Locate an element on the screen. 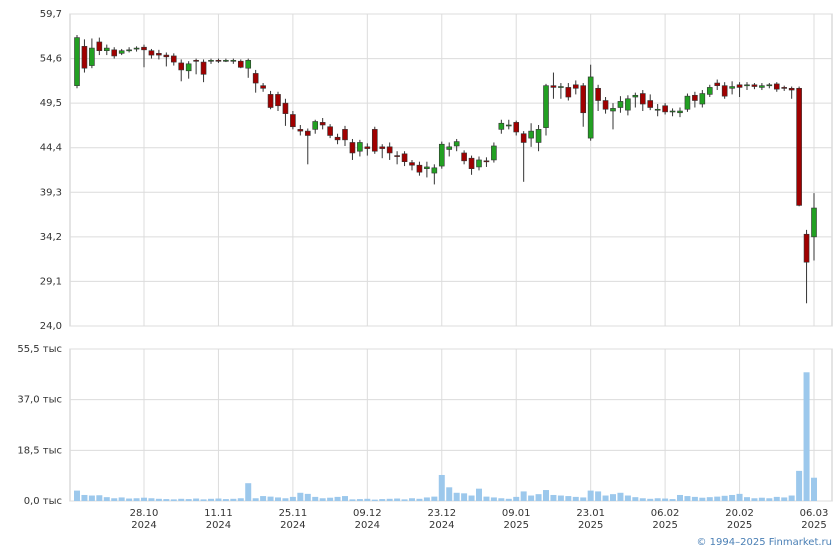  y-tick-label: 59,7 is located at coordinates (51, 14).